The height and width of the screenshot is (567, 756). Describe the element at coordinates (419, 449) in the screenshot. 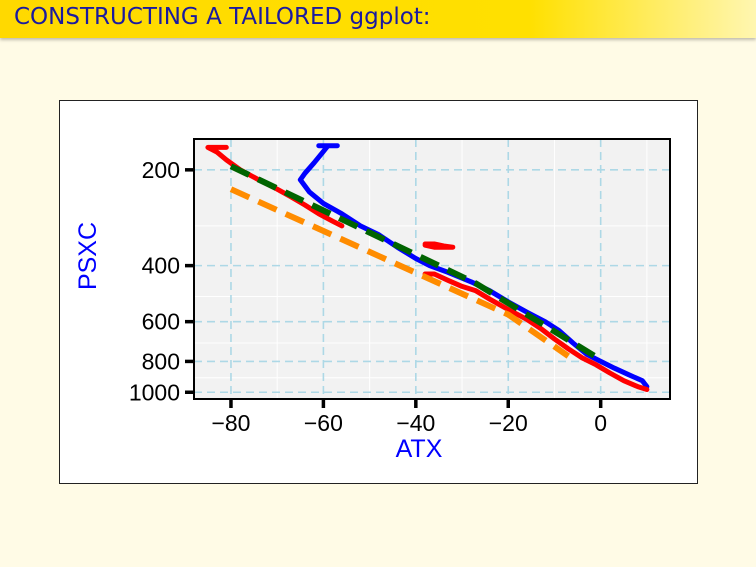

I see `x-axis-title: ATX` at that location.